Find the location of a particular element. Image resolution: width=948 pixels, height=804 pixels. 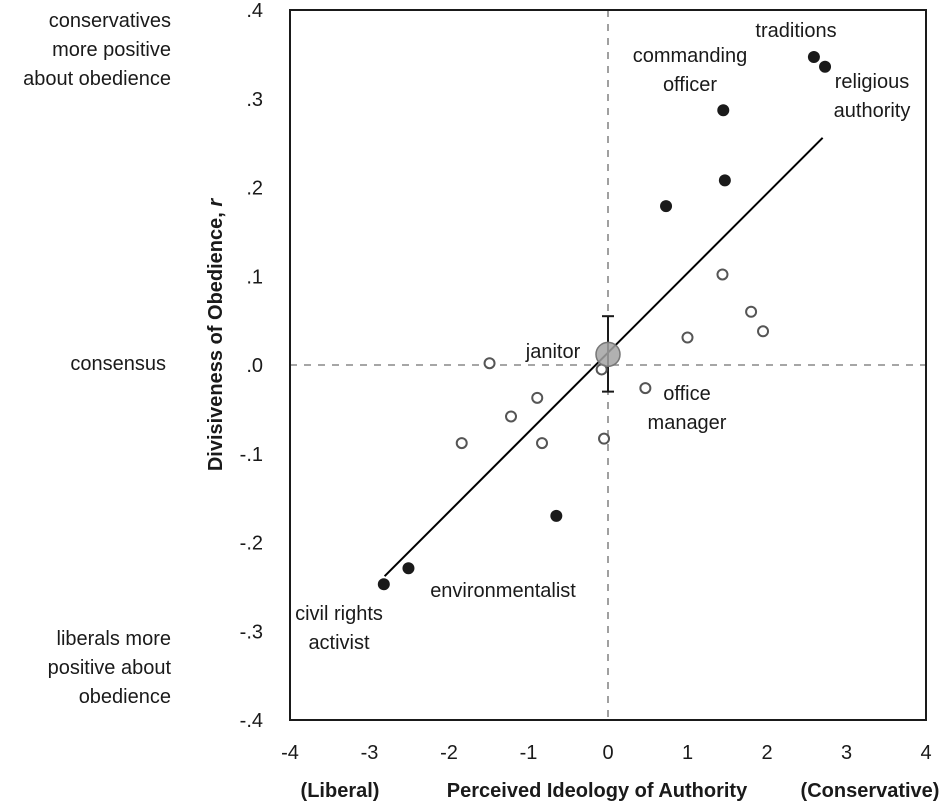

side-note-line: liberals more is located at coordinates (114, 639).